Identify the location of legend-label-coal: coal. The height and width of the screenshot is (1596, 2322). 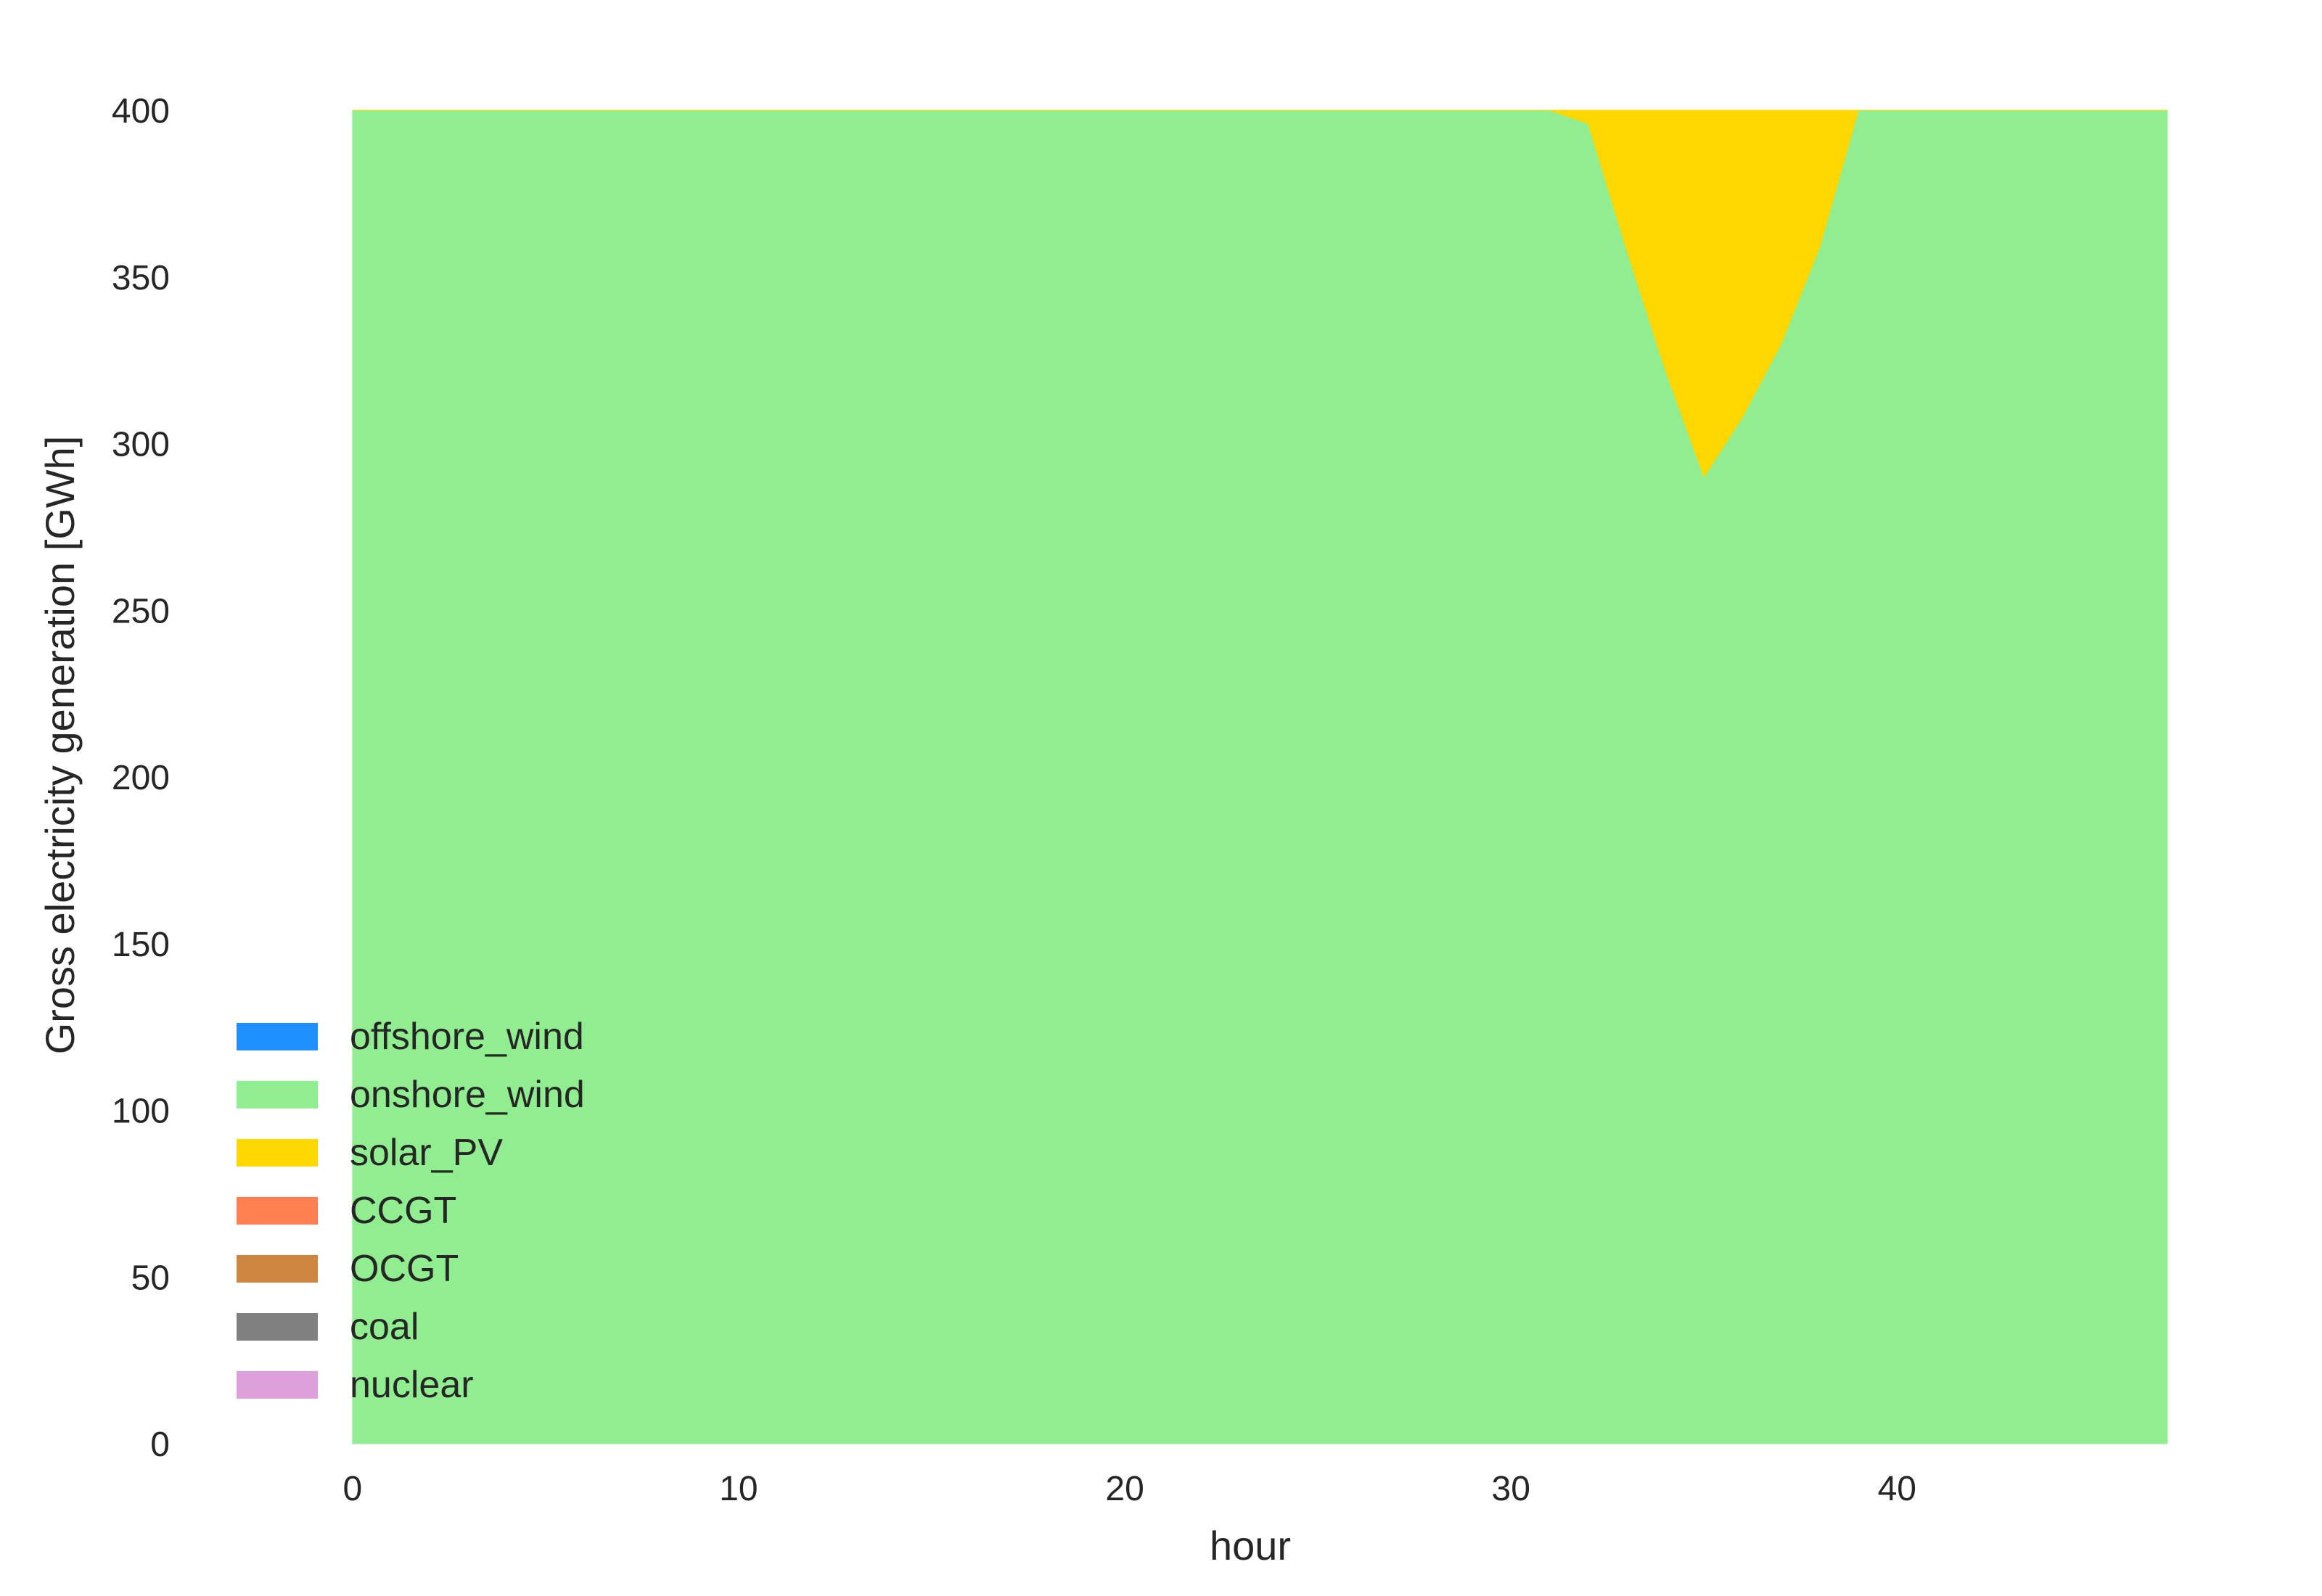
(384, 1327).